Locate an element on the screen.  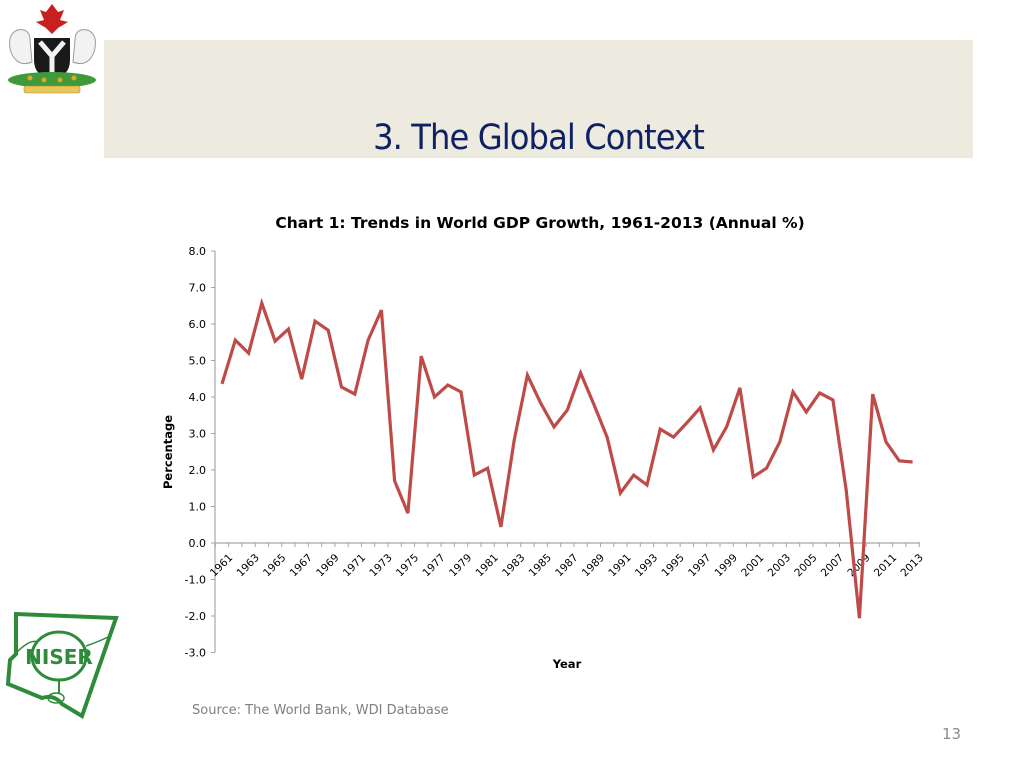
x-tick-label: 2003 is located at coordinates (779, 565).